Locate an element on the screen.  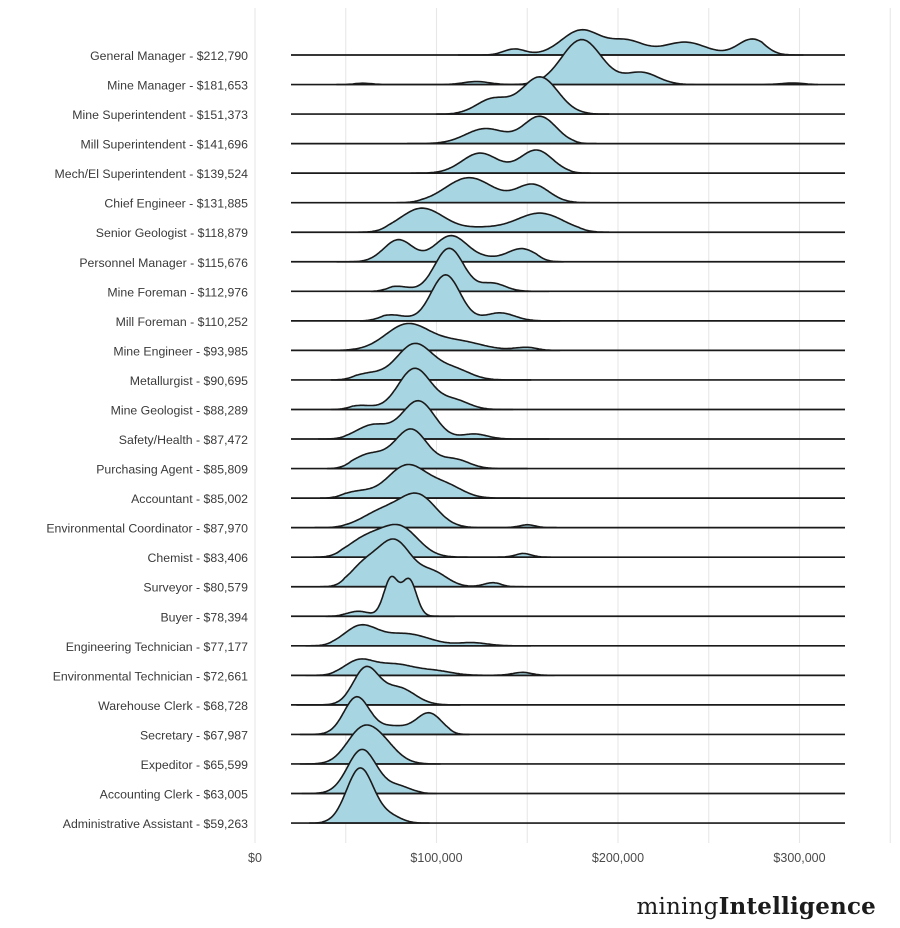
ridge-row: Buyer - $78,394 is located at coordinates (502, 599).